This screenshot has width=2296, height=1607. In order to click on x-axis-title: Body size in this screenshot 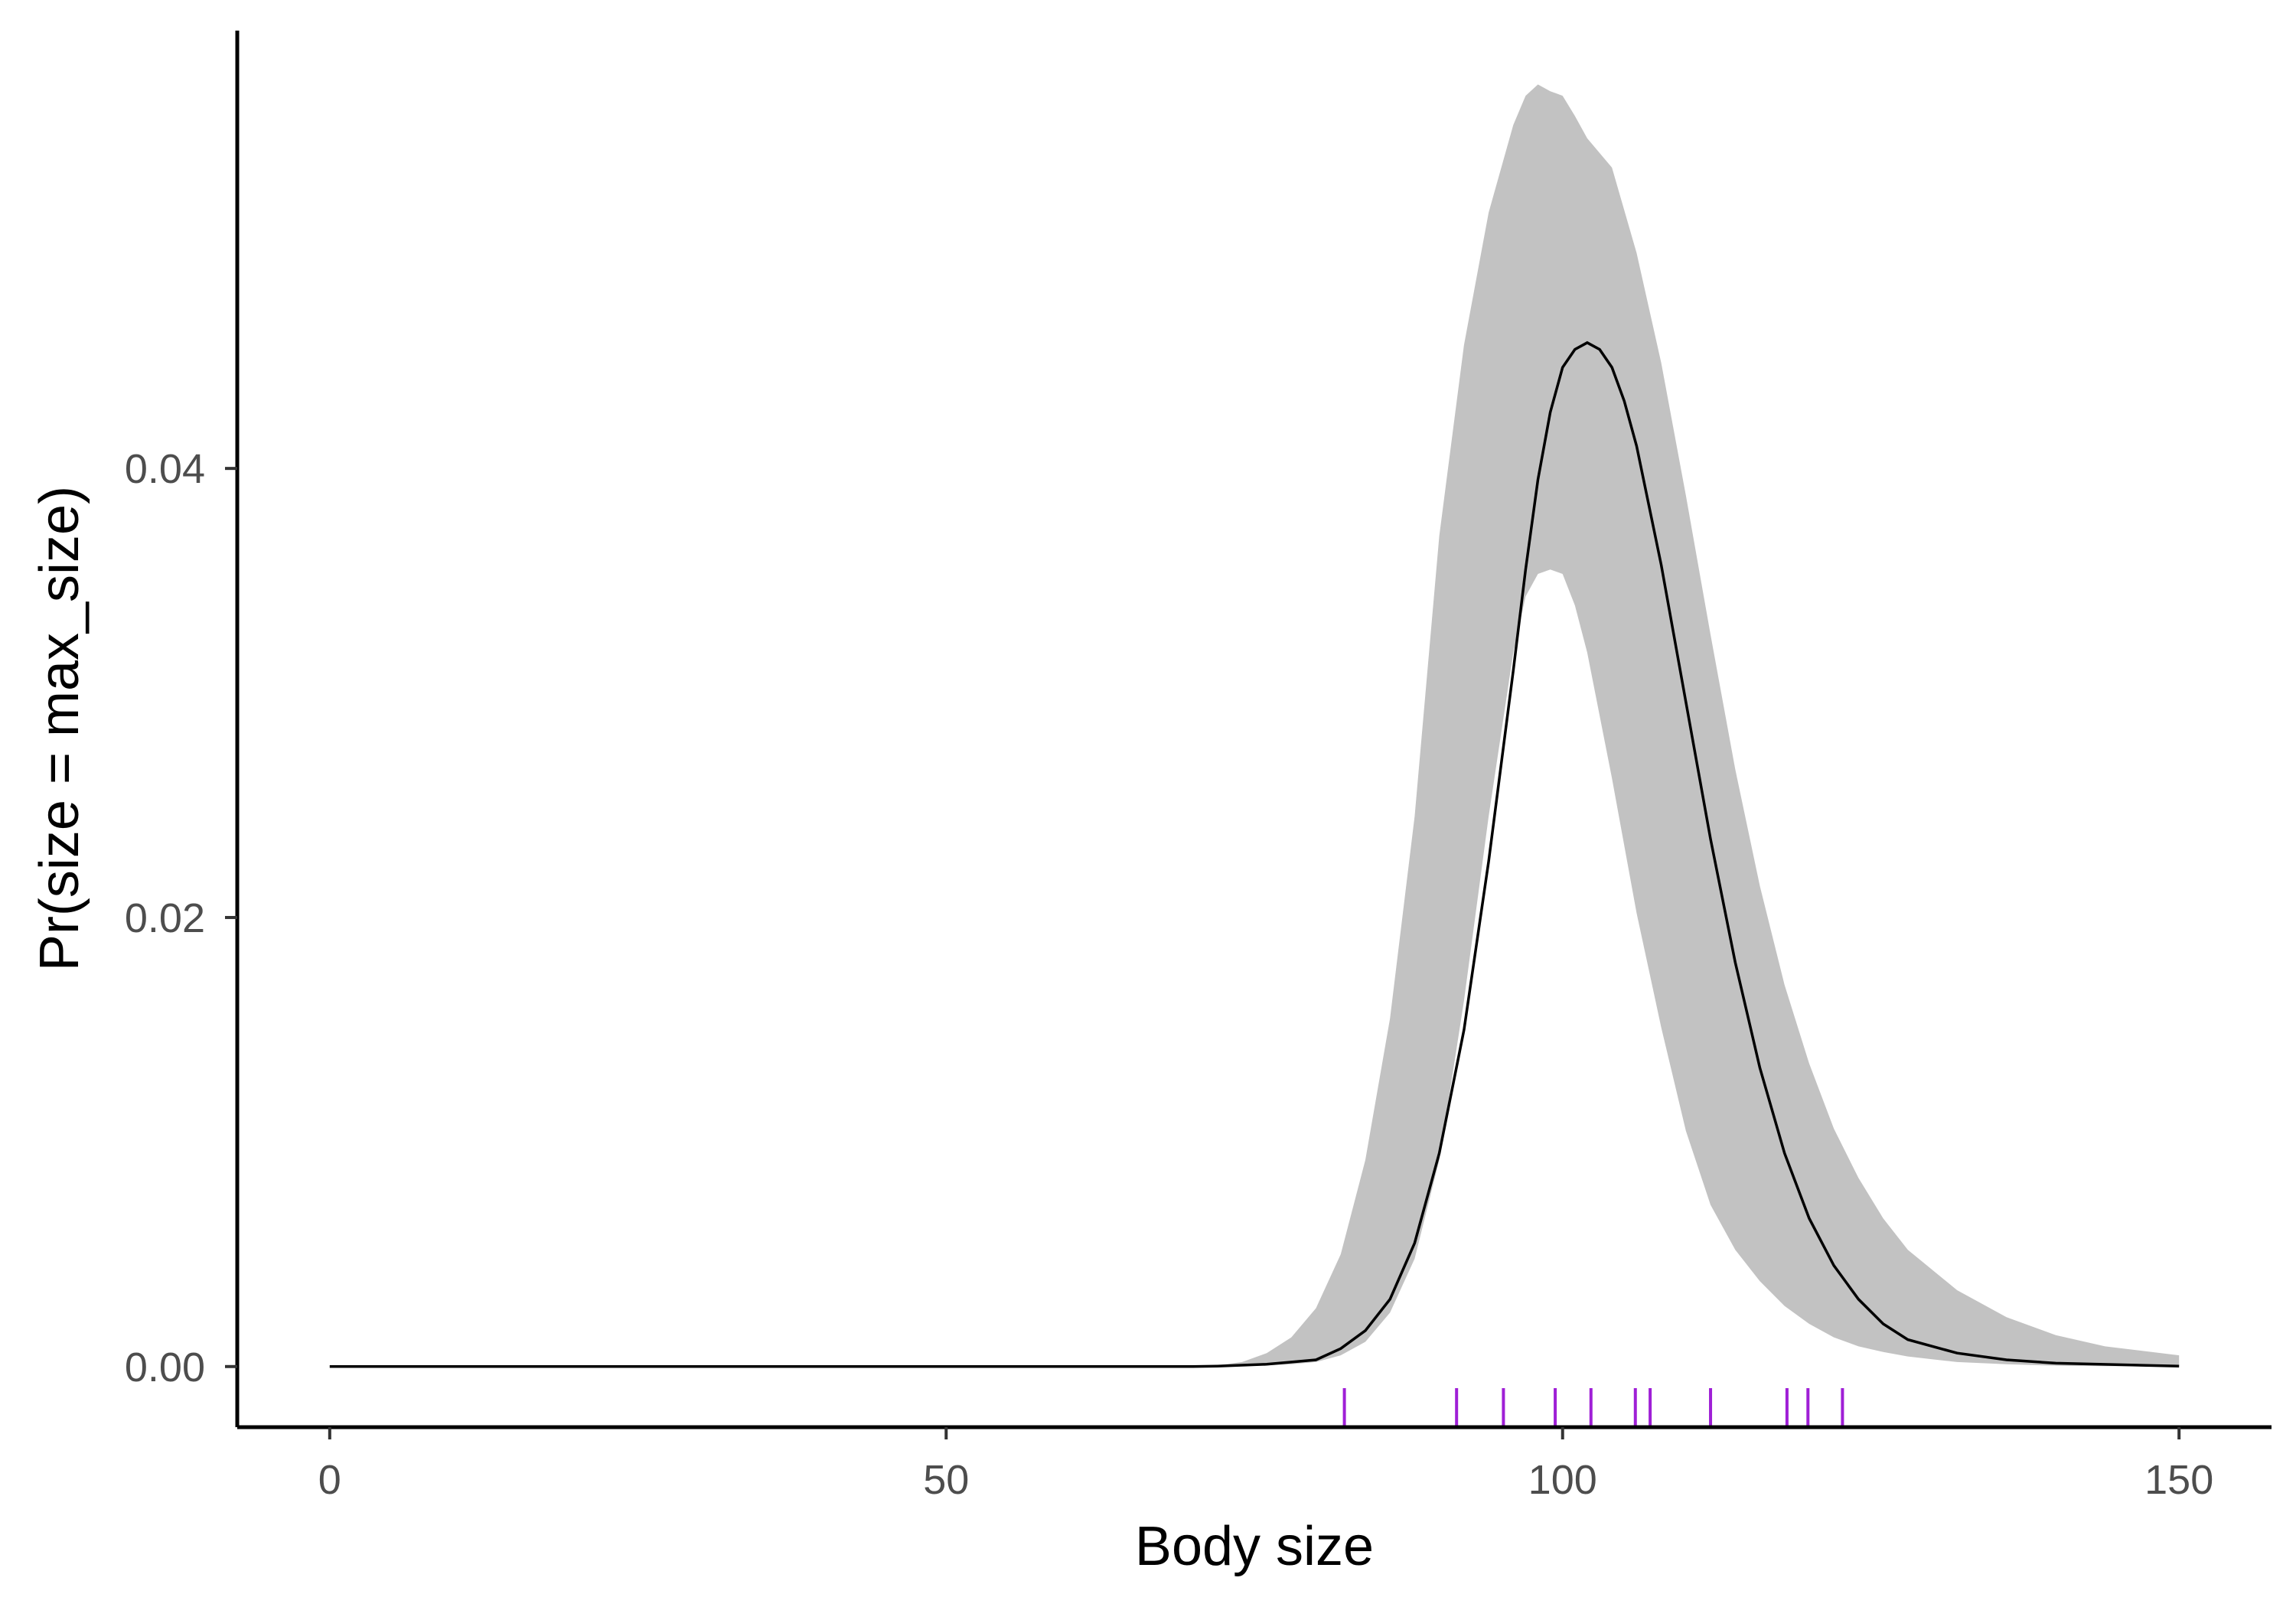, I will do `click(1254, 1546)`.